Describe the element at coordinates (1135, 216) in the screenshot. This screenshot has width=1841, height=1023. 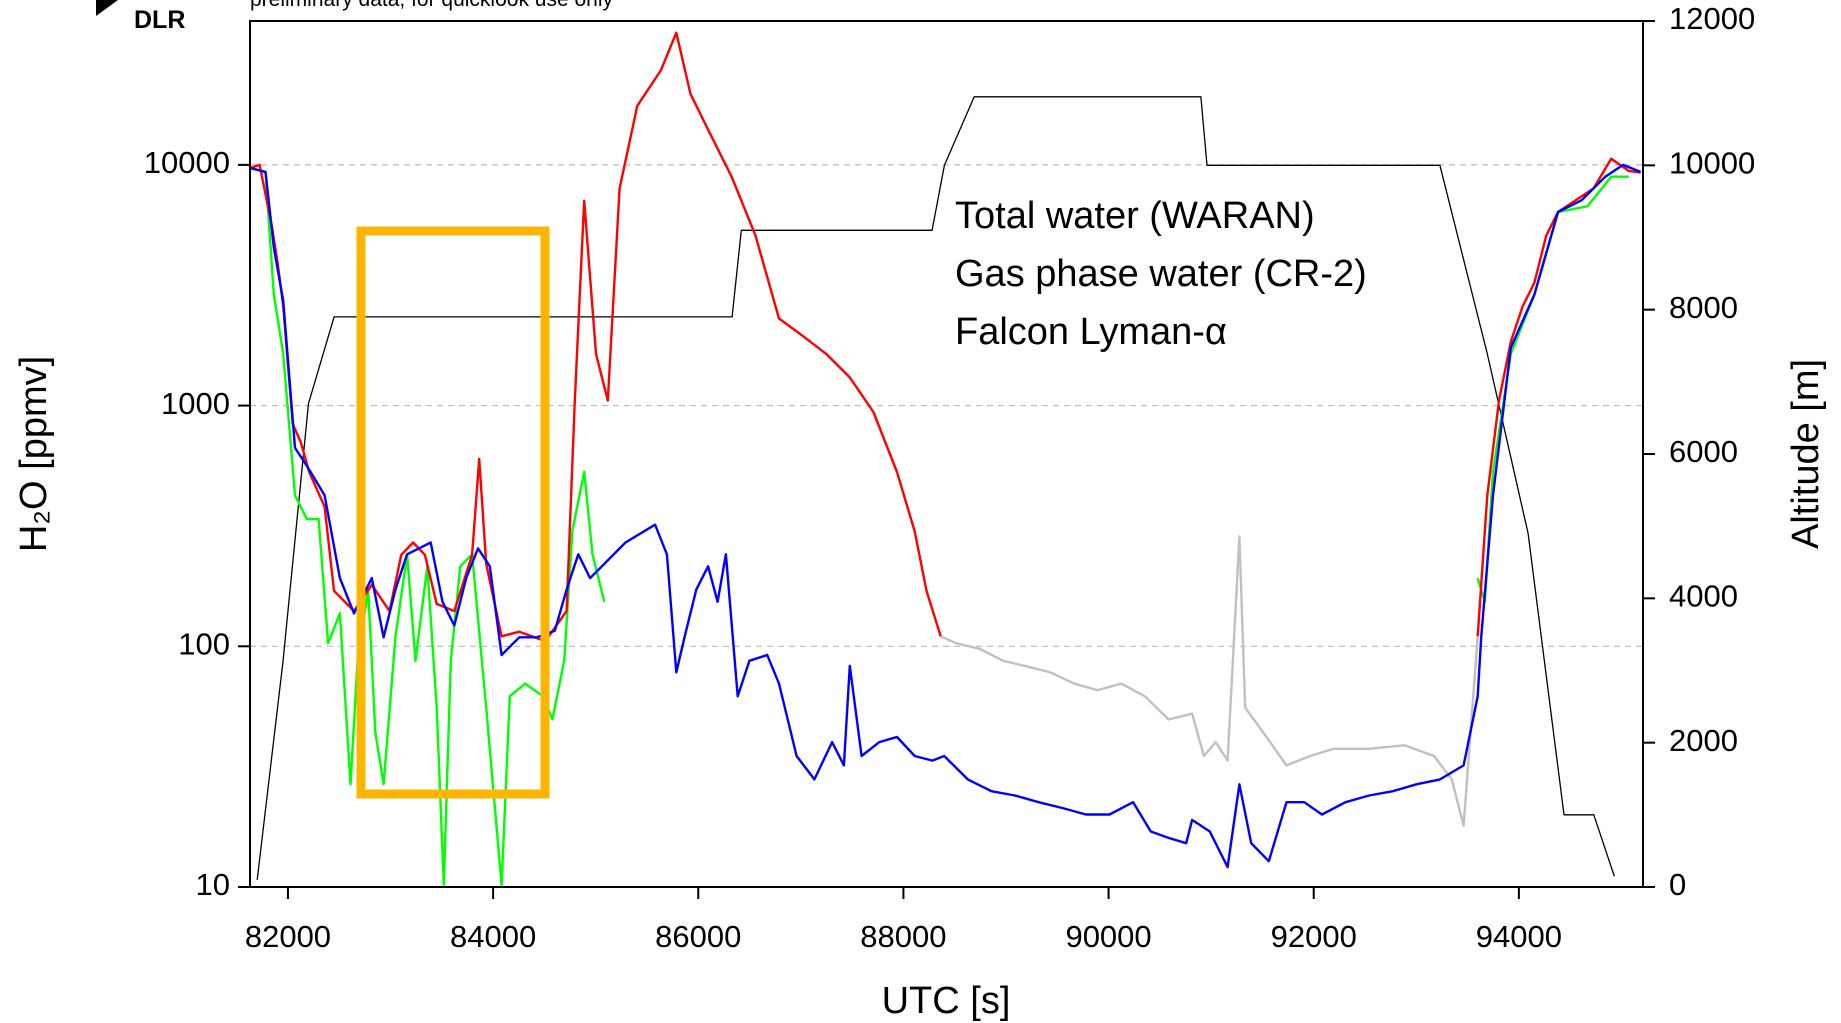
I see `legend-label: Total water (WARAN)` at that location.